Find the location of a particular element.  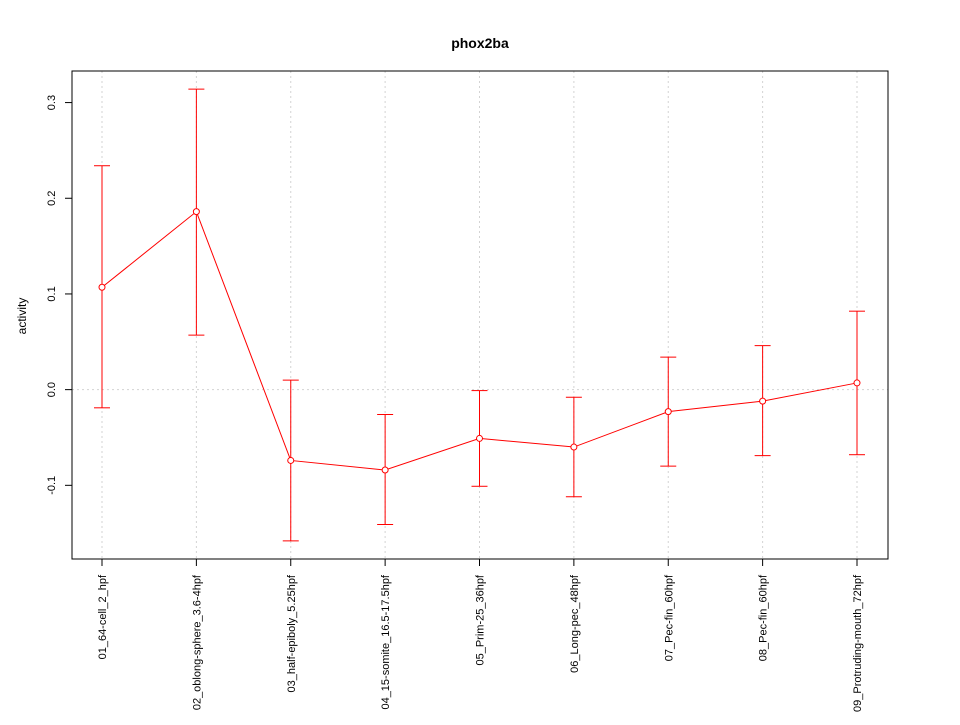

x-tick-label: 05_Prim-25_36hpf is located at coordinates (481, 619).